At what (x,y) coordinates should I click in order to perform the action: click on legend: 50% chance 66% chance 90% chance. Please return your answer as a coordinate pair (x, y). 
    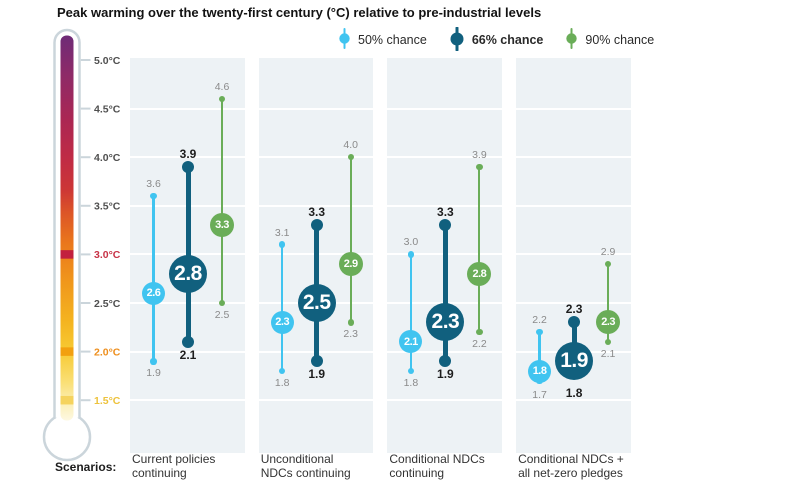
    Looking at the image, I should click on (496, 40).